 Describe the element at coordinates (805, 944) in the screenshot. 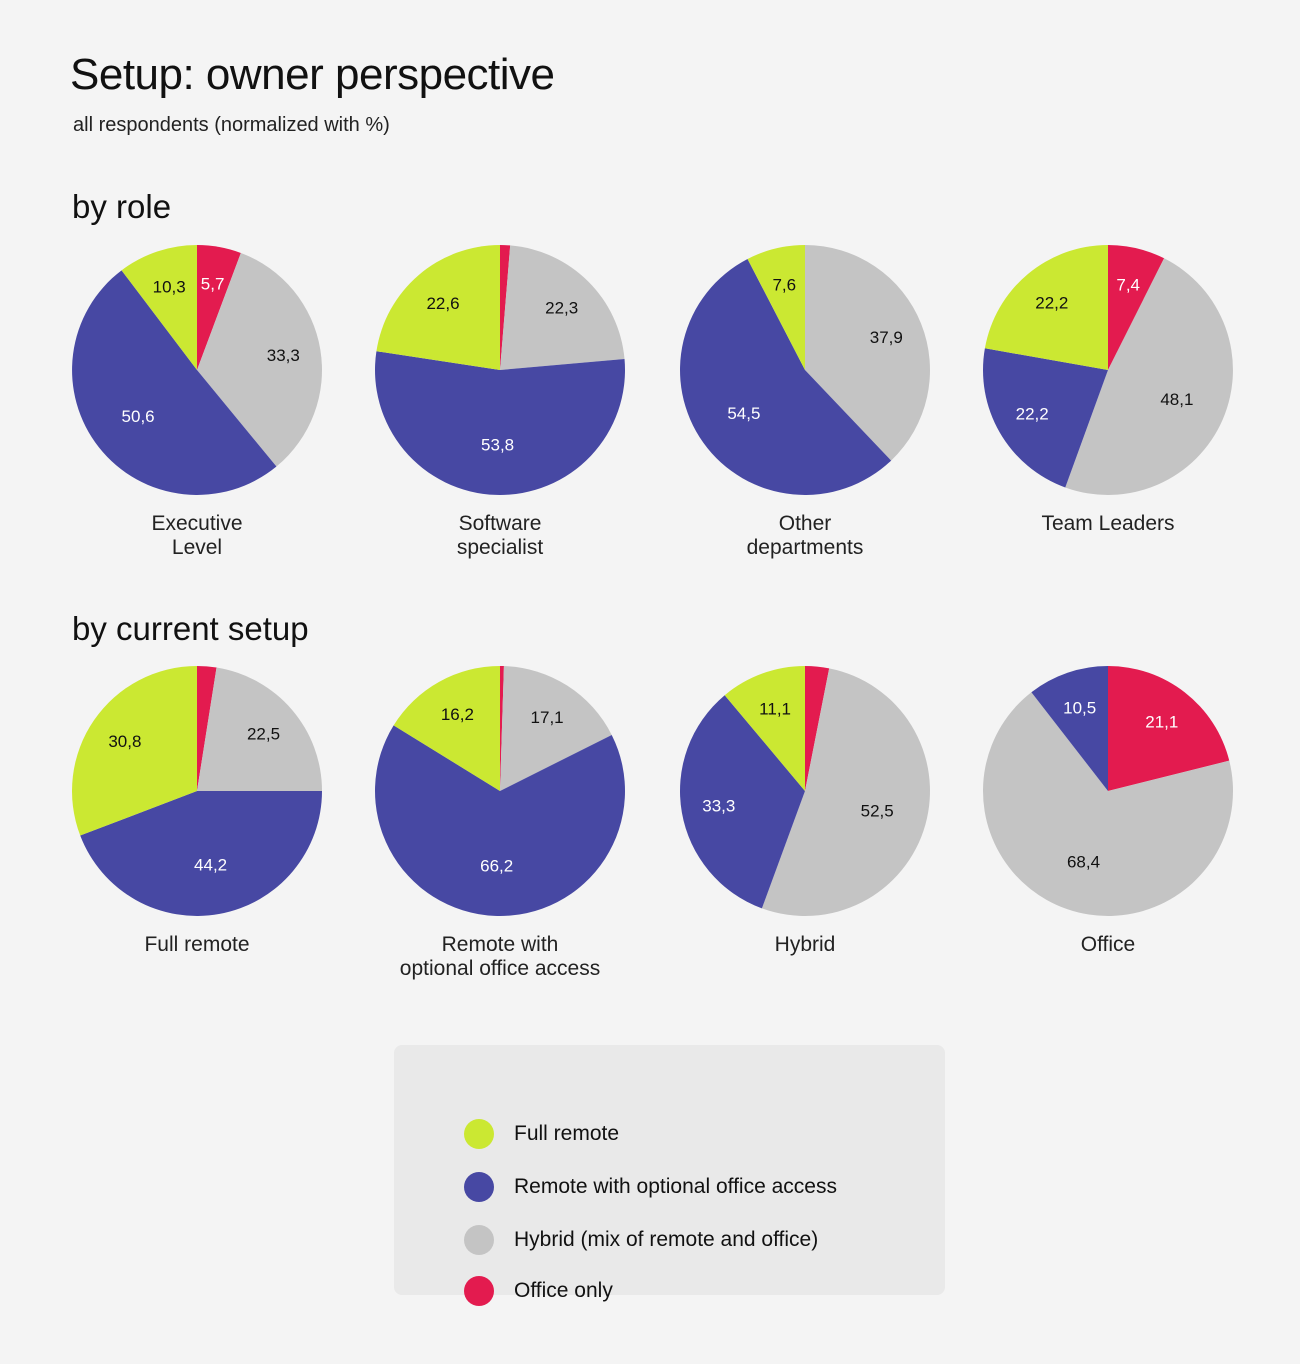

I see `pie-chart-caption: Hybrid` at that location.